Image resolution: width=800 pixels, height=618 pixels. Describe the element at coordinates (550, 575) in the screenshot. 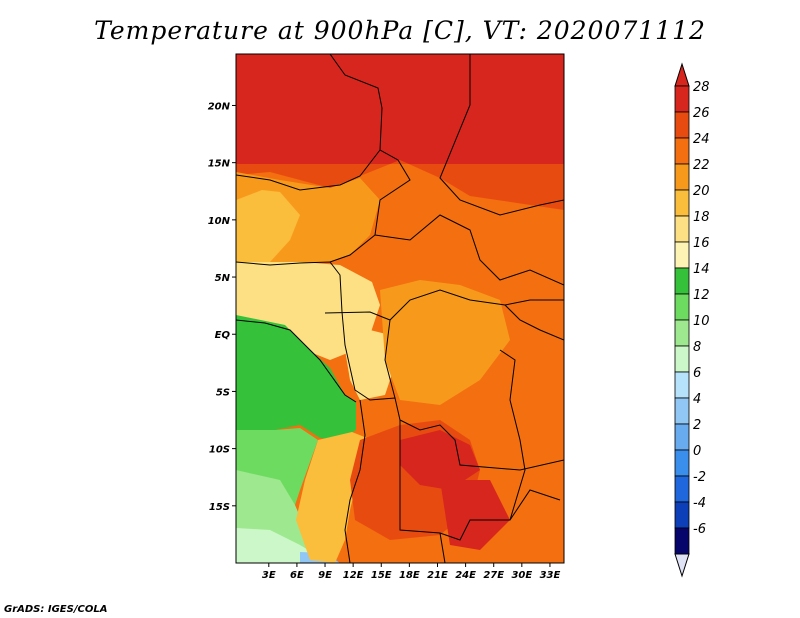

I see `lon-tick-label: 33E` at that location.